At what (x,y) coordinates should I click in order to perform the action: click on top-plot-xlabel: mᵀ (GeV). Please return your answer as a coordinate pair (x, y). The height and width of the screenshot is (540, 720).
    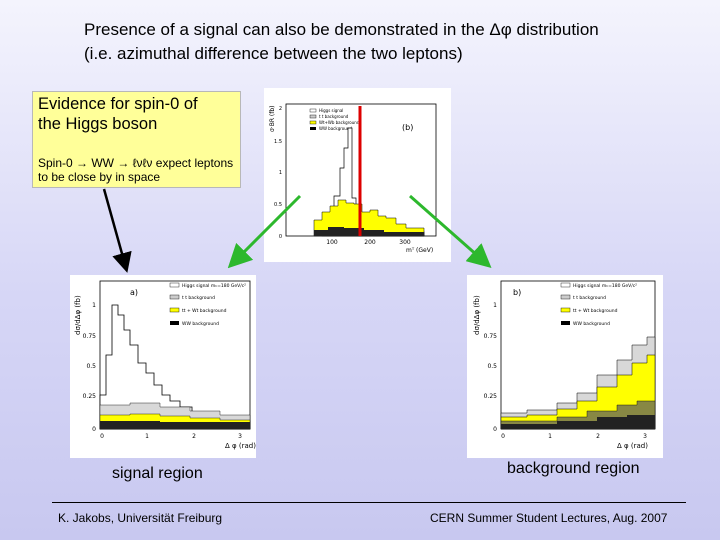
    Looking at the image, I should click on (419, 250).